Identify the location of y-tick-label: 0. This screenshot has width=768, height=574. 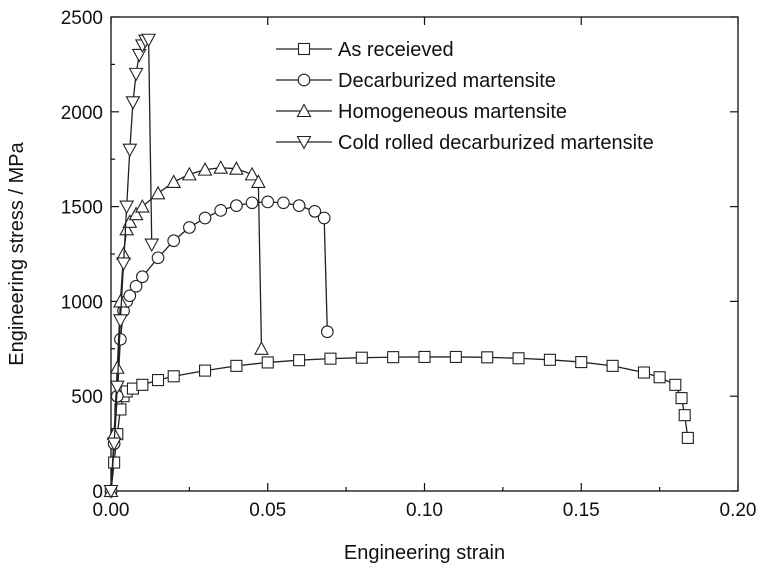
(97, 492).